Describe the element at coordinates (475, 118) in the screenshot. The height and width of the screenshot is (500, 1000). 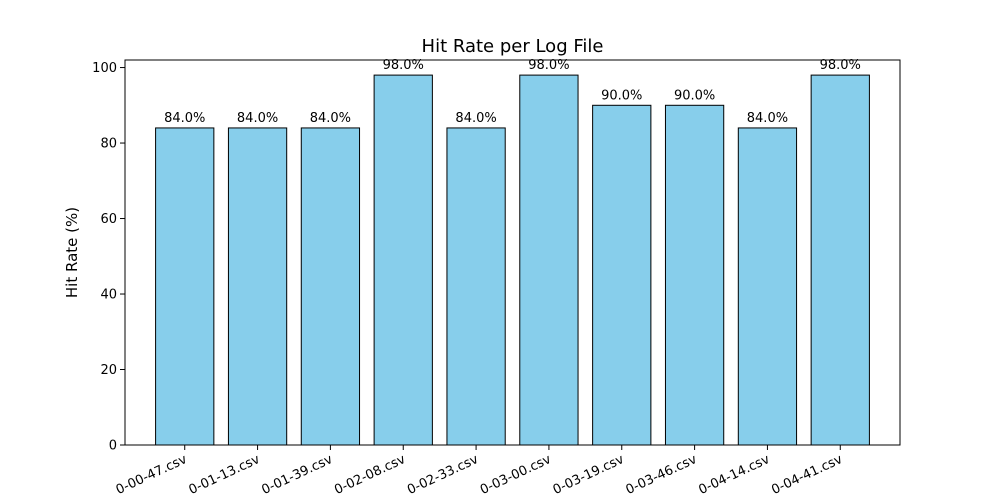
I see `data-label-5: 84.0%` at that location.